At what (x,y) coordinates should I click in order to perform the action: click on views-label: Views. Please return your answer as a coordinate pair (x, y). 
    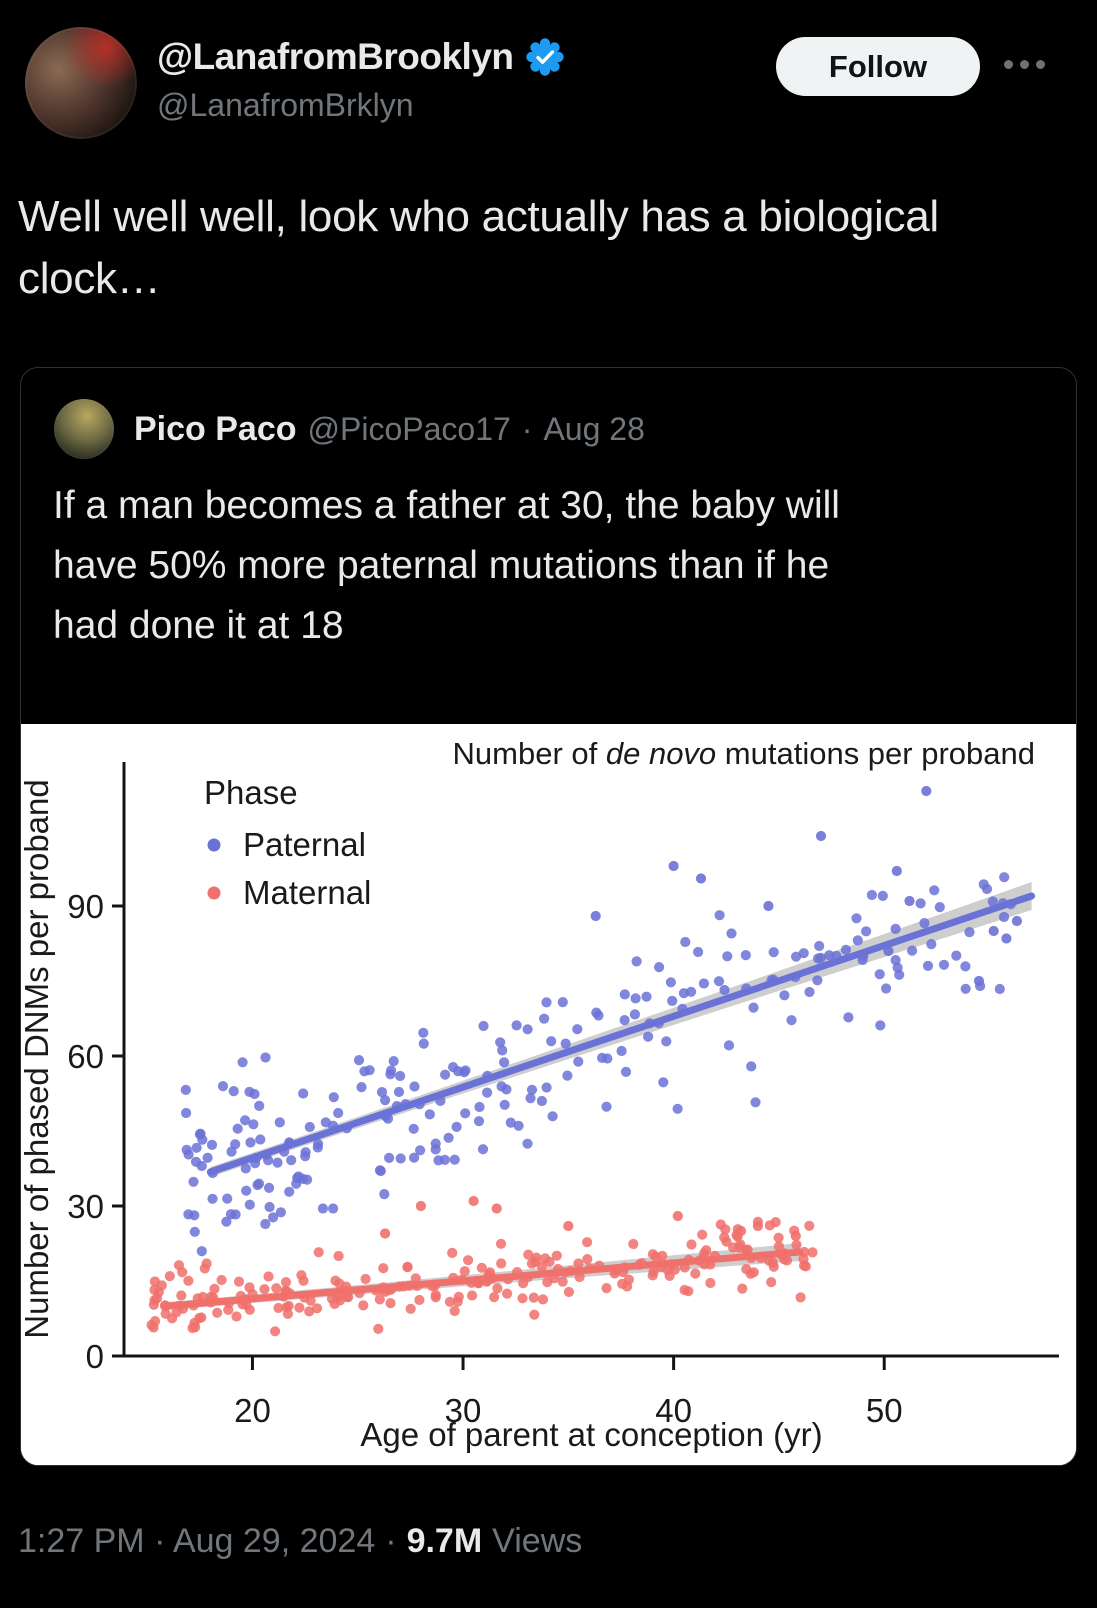
    Looking at the image, I should click on (537, 1541).